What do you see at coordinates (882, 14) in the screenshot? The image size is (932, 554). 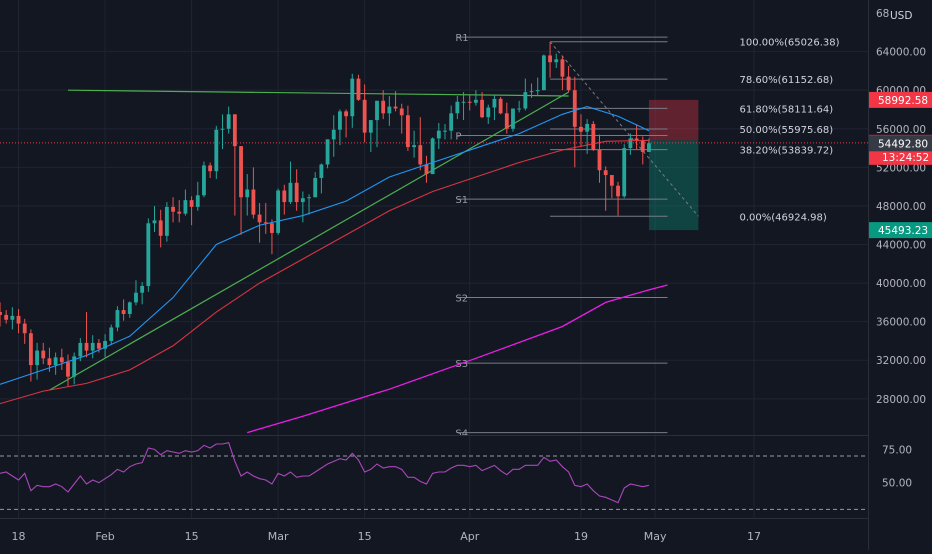 I see `price-tick-label-top: 68` at bounding box center [882, 14].